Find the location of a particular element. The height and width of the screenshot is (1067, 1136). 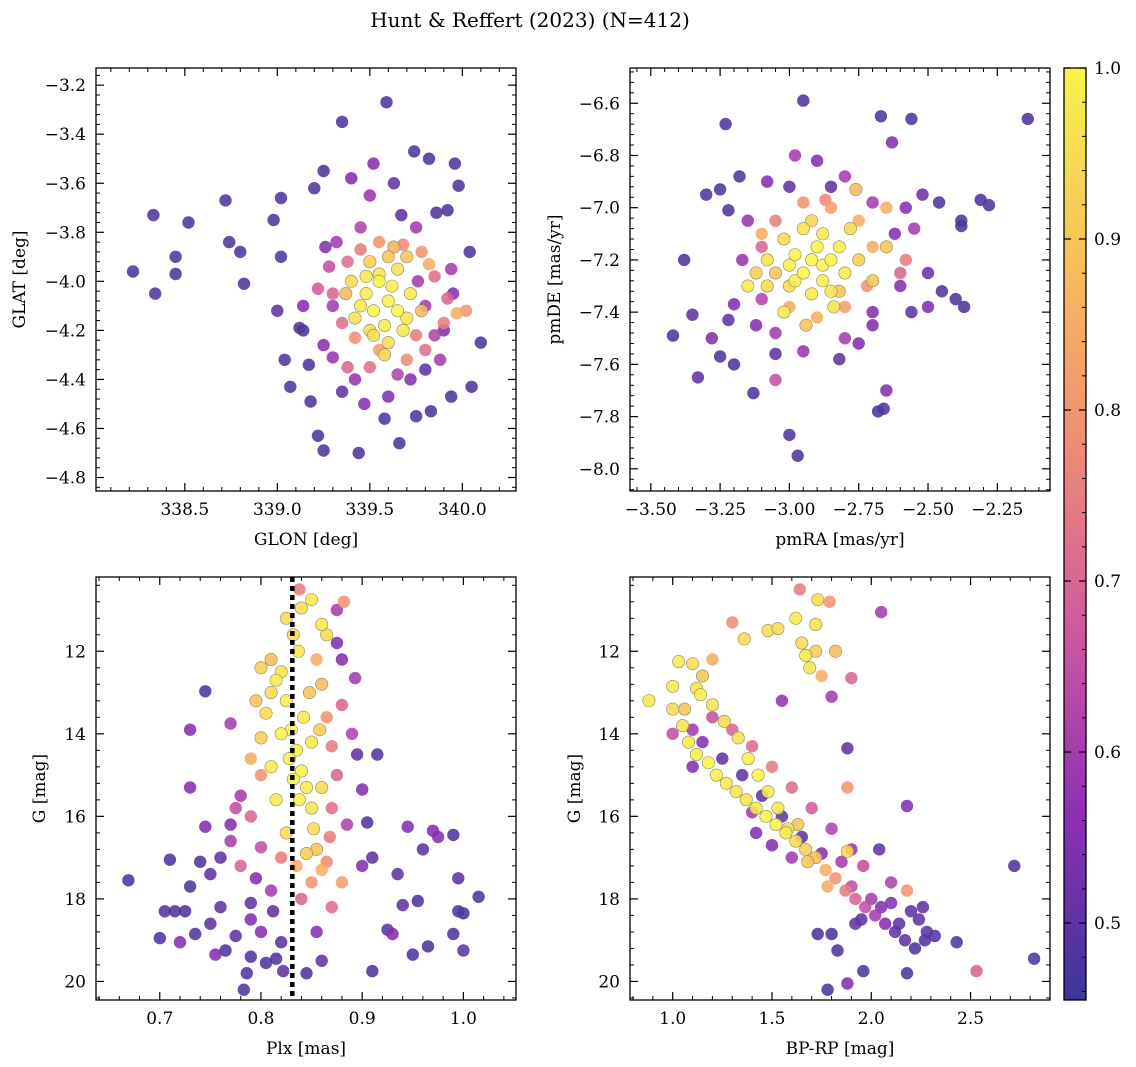

x-axis-label: Plx [mas] is located at coordinates (306, 1049).